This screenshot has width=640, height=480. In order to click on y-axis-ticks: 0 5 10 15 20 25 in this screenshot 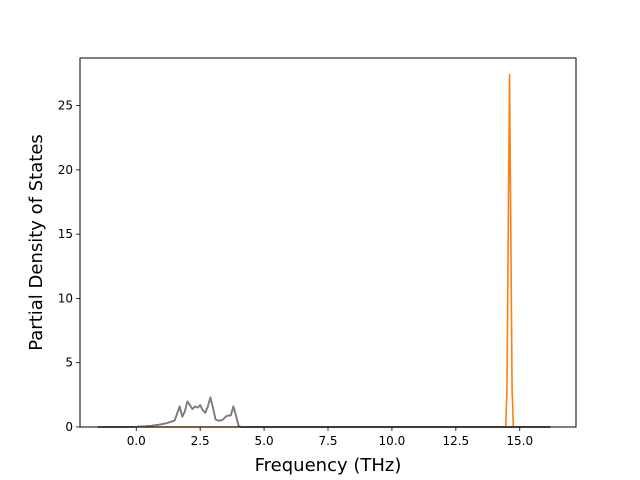, I will do `click(69, 266)`.